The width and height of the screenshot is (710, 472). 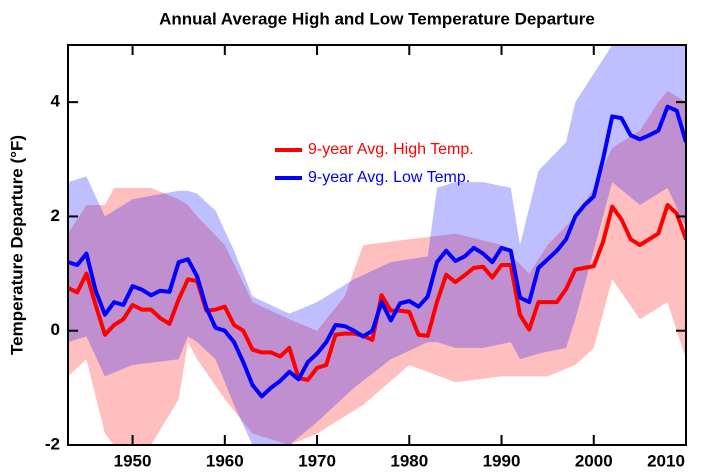 I want to click on x-tick-label: 2000, so click(x=594, y=460).